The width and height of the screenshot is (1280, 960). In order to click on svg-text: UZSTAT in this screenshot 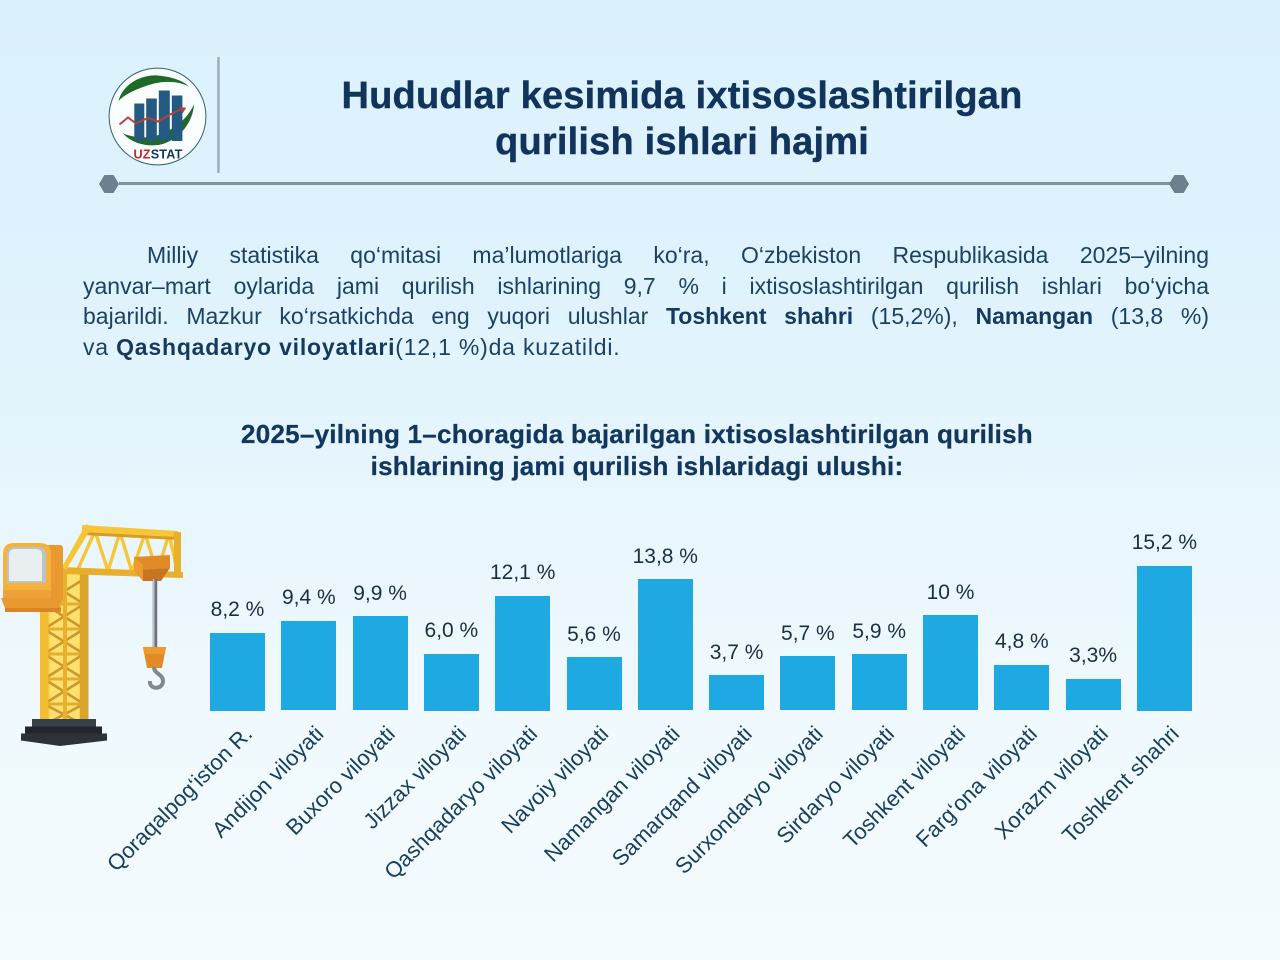, I will do `click(157, 155)`.